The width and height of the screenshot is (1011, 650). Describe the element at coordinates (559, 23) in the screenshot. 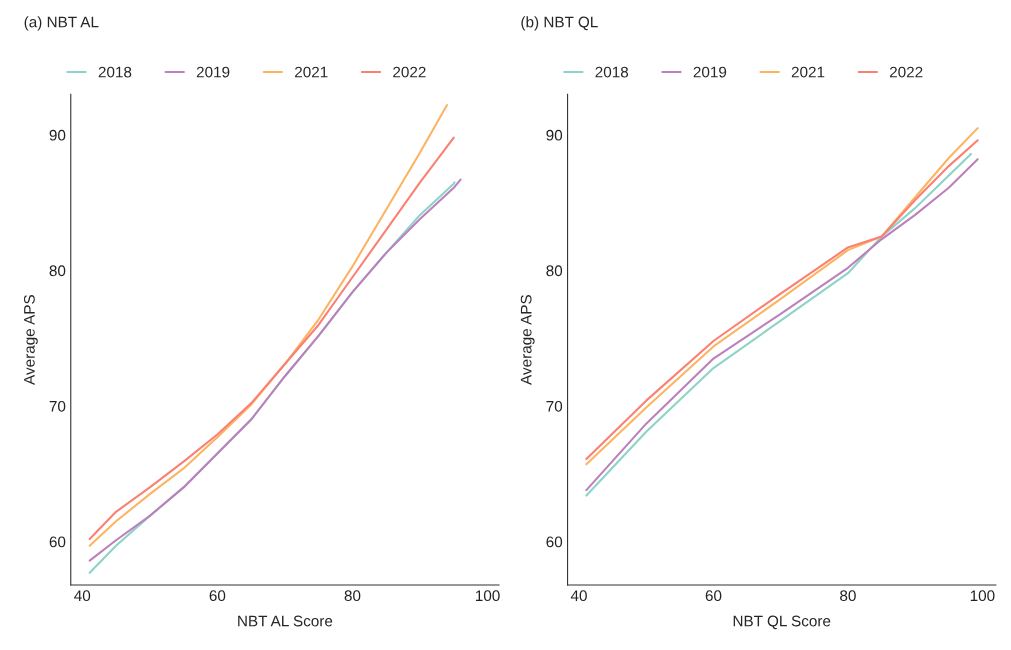

I see `chart-title: (b) NBT QL` at that location.